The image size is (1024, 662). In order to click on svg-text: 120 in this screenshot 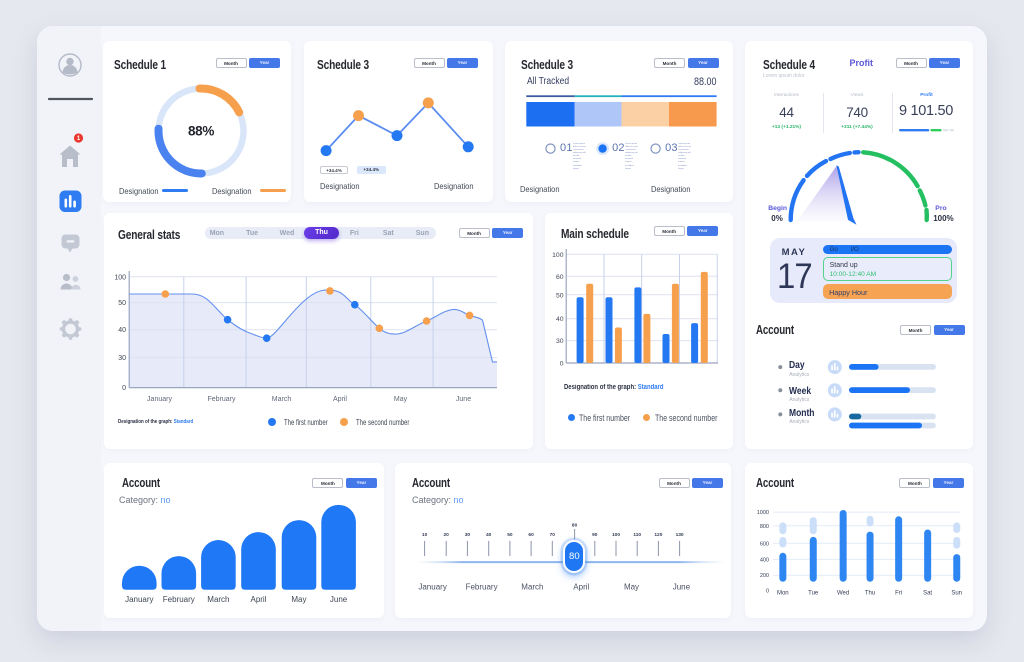, I will do `click(658, 535)`.